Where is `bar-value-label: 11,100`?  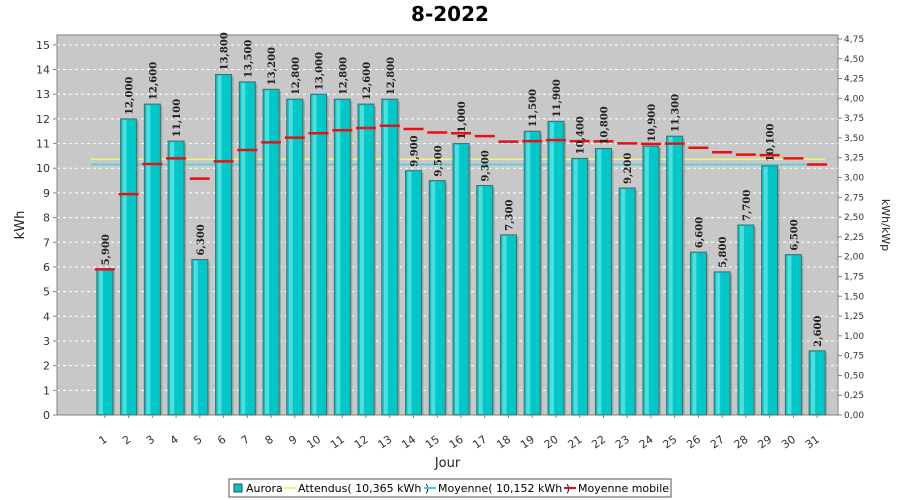
bar-value-label: 11,100 is located at coordinates (177, 118).